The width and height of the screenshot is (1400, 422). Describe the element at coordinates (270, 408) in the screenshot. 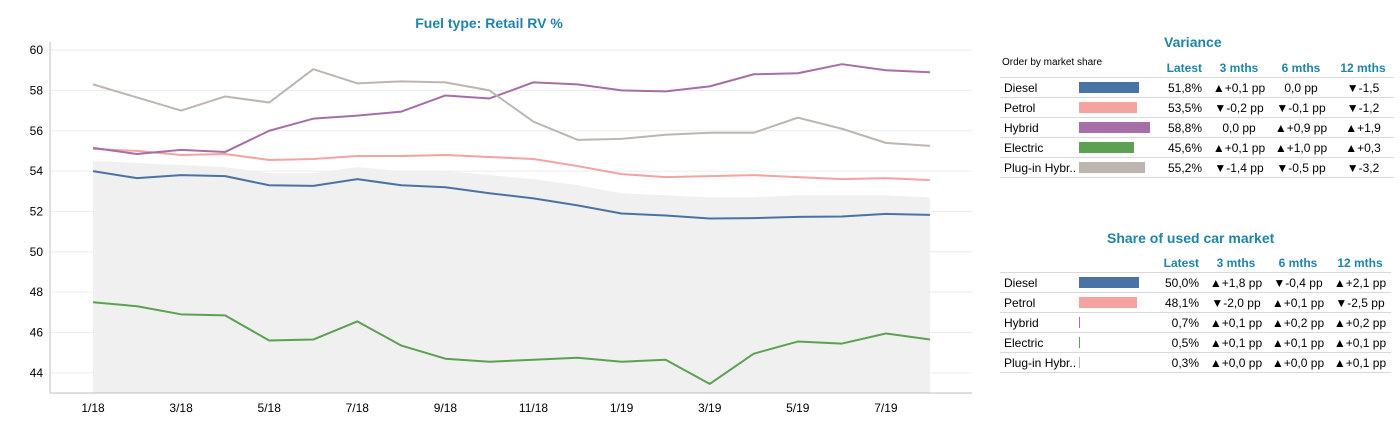

I see `x-tick-label: 5/18` at that location.